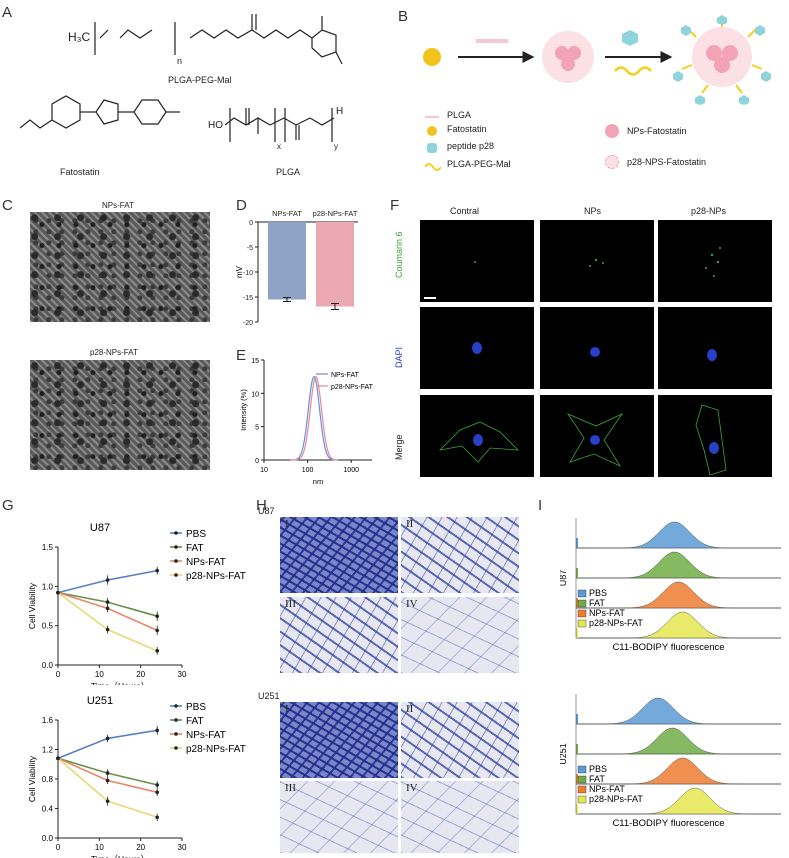  I want to click on col-header-nps: NPs, so click(593, 211).